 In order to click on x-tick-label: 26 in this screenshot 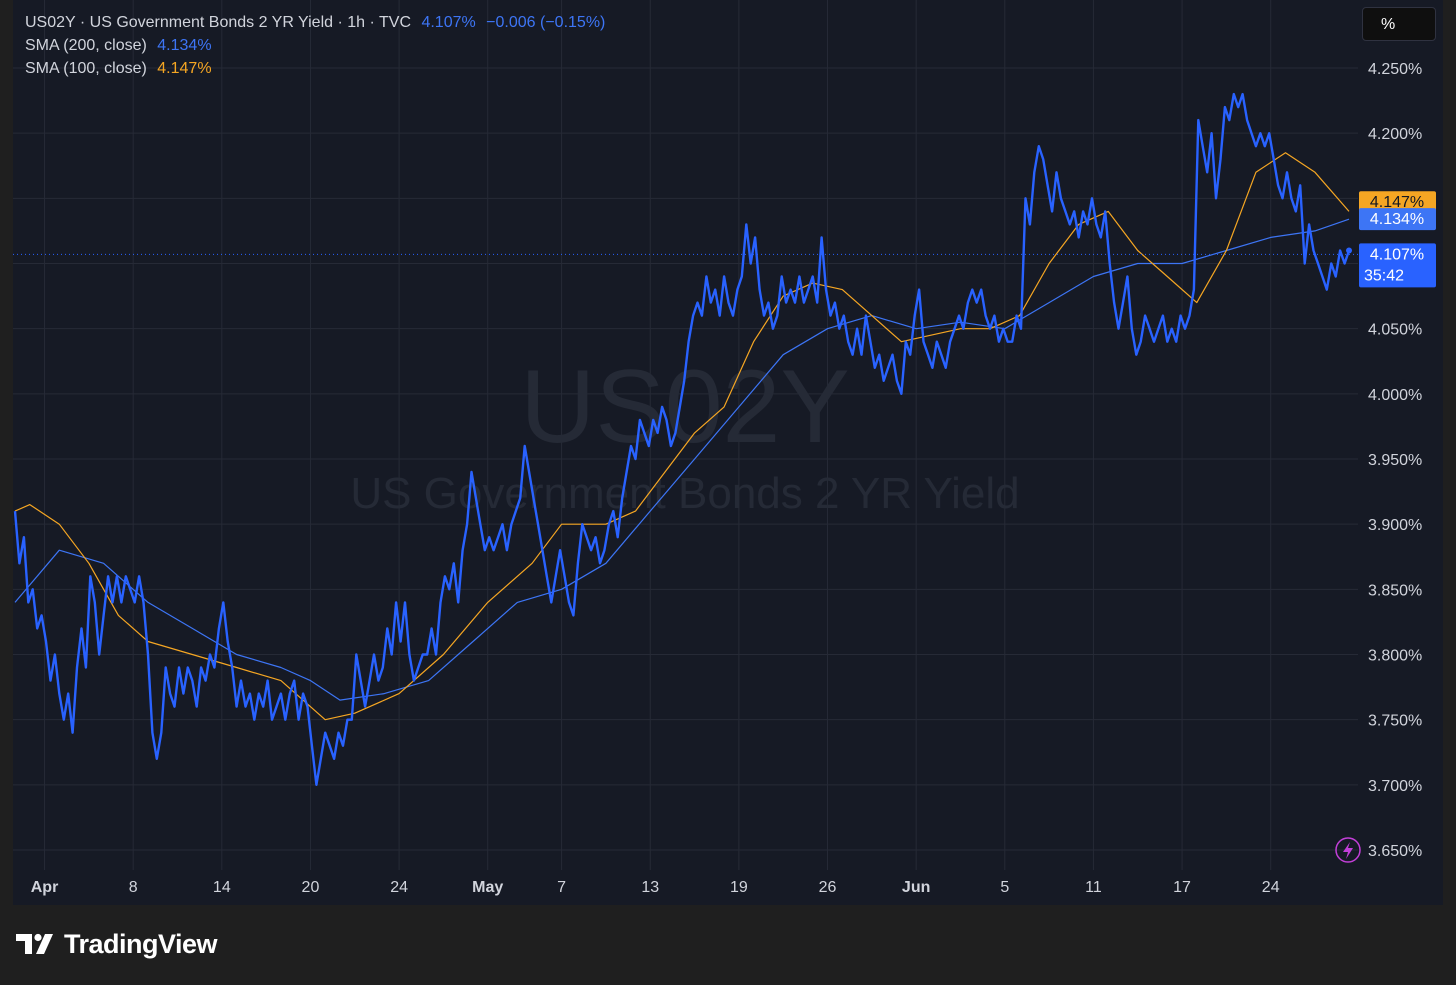, I will do `click(828, 887)`.